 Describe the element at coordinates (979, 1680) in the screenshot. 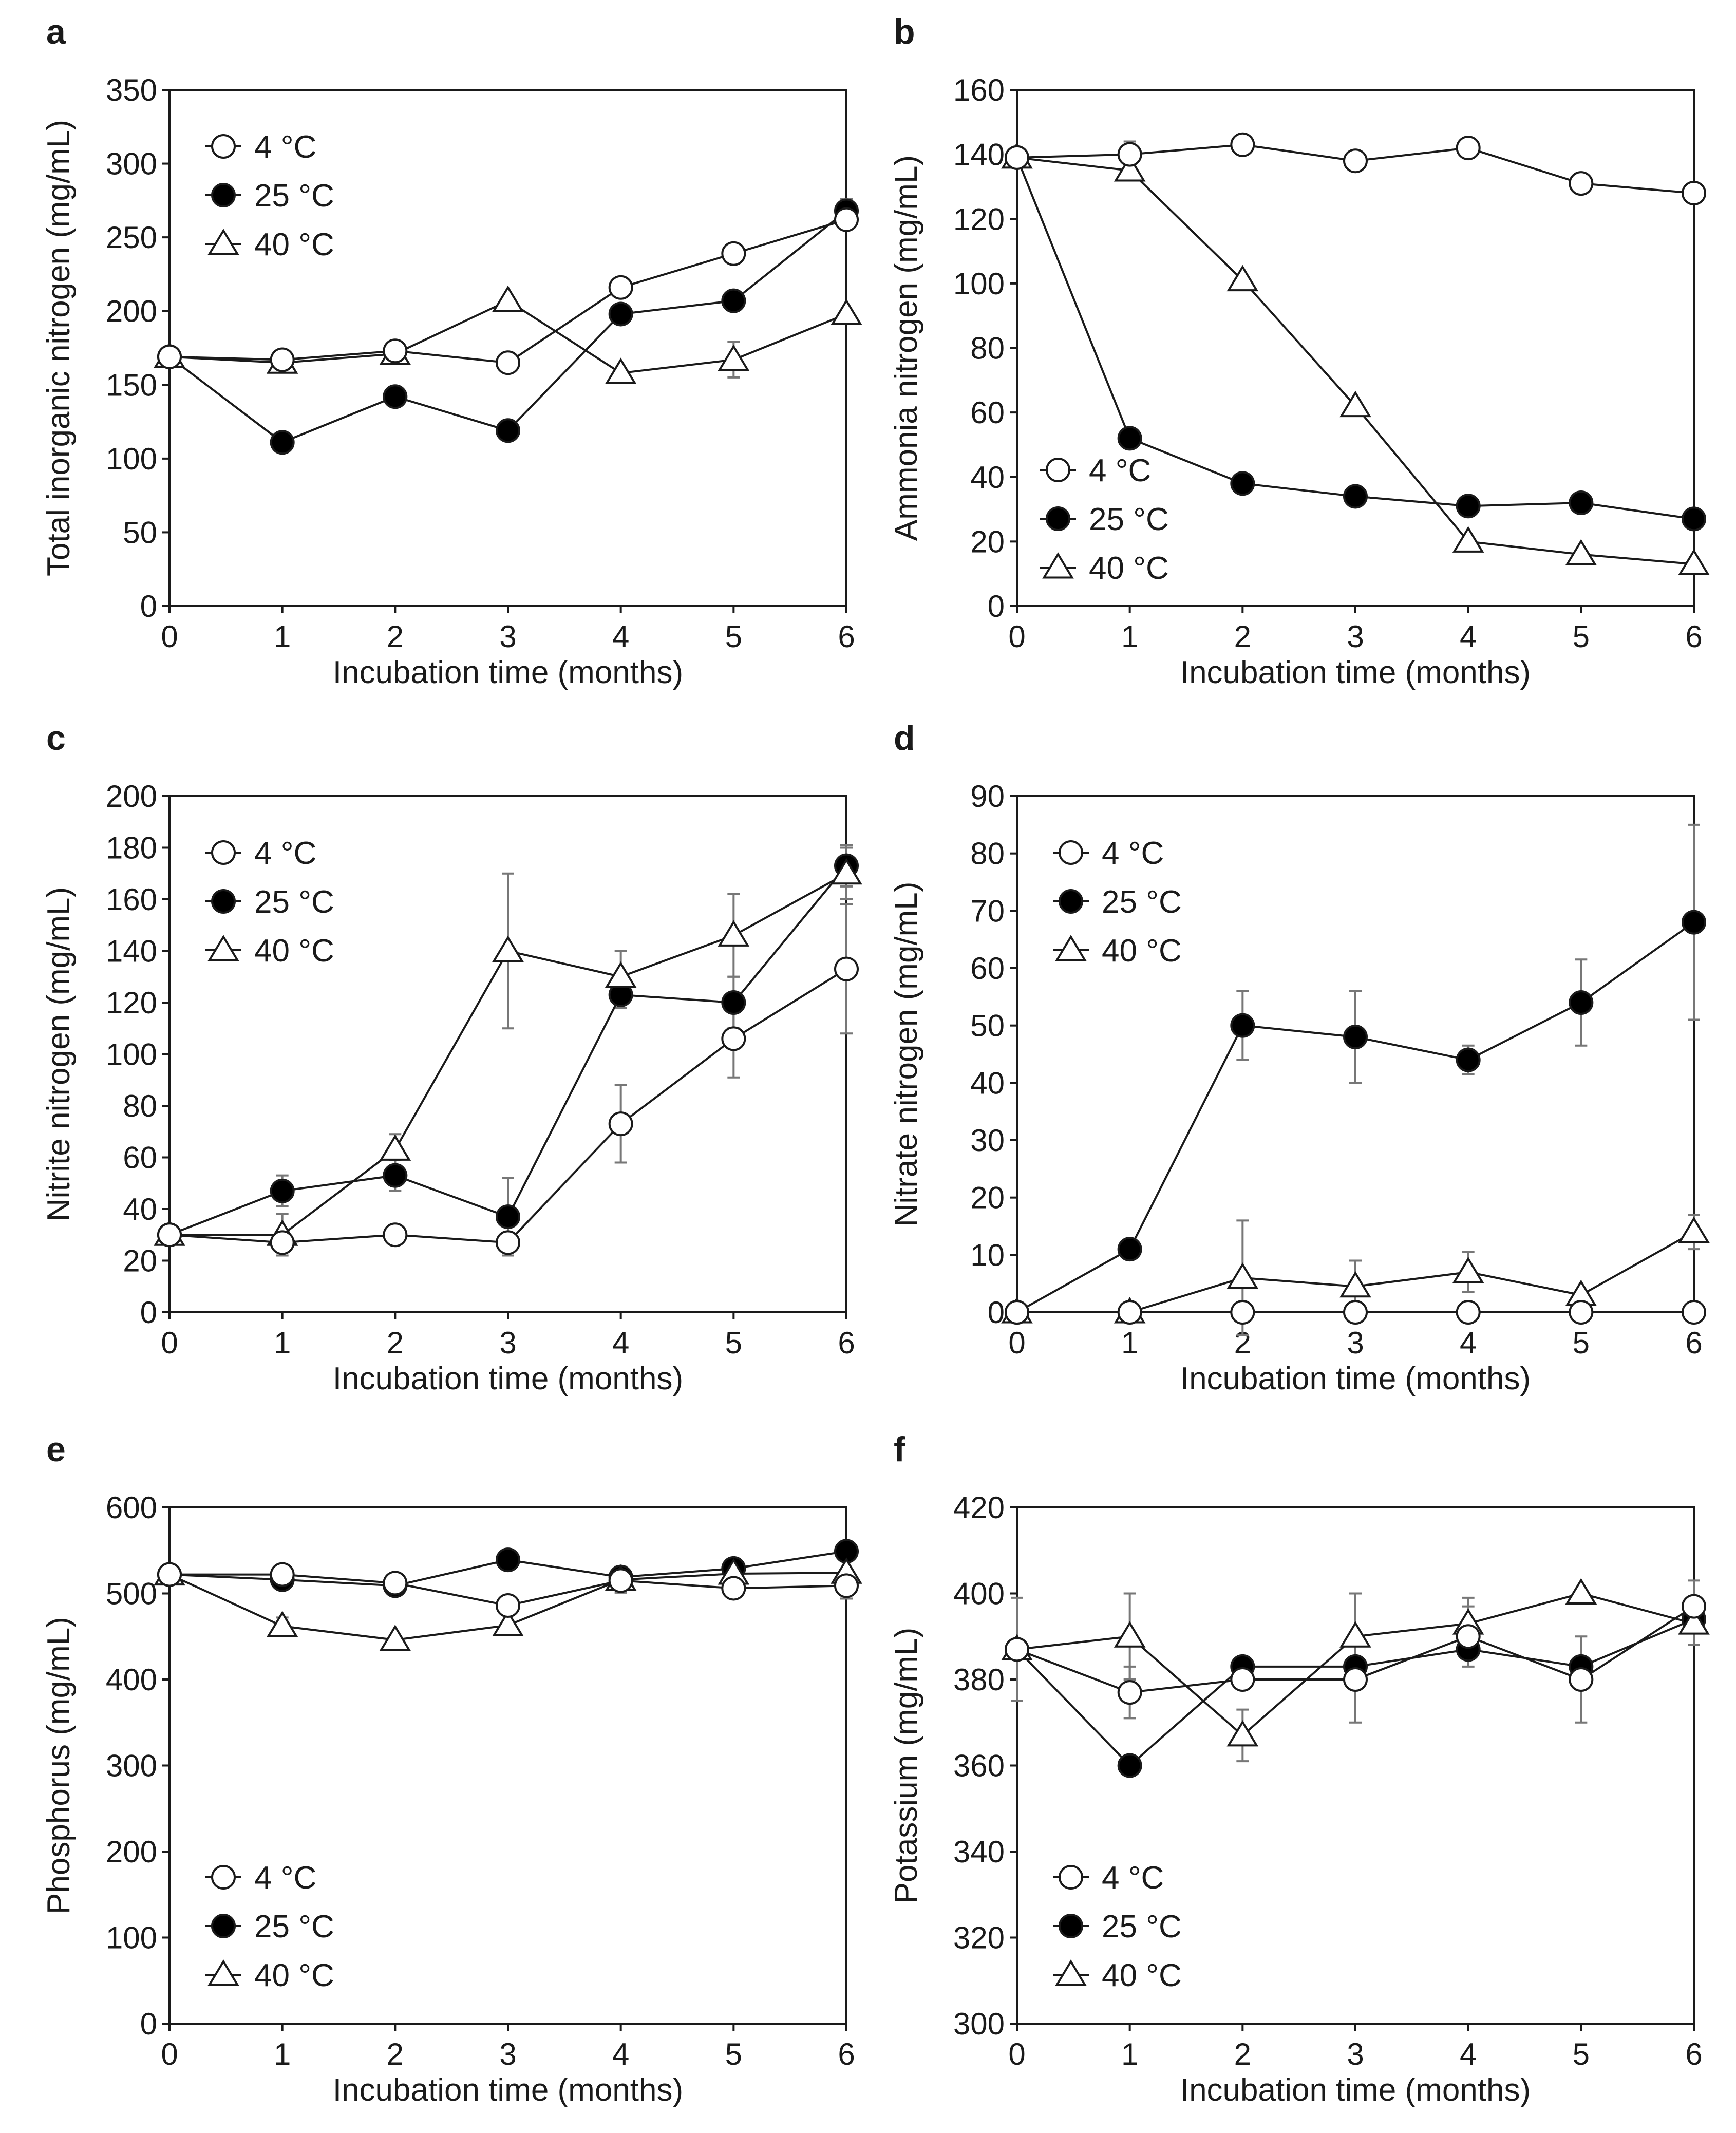

I see `y-tick-label: 380` at that location.